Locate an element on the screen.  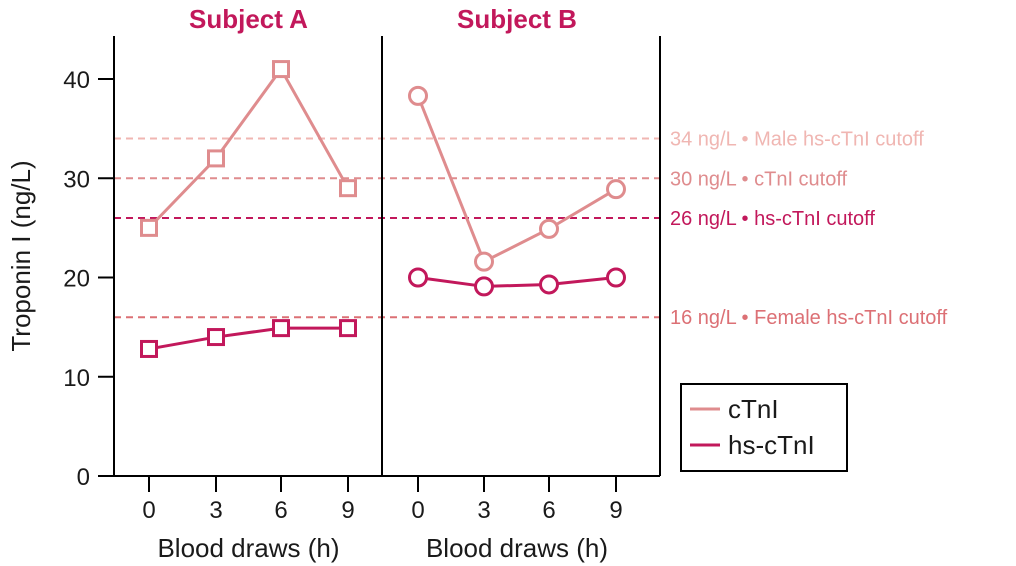
x-tick-label-0-0: 0 is located at coordinates (148, 510).